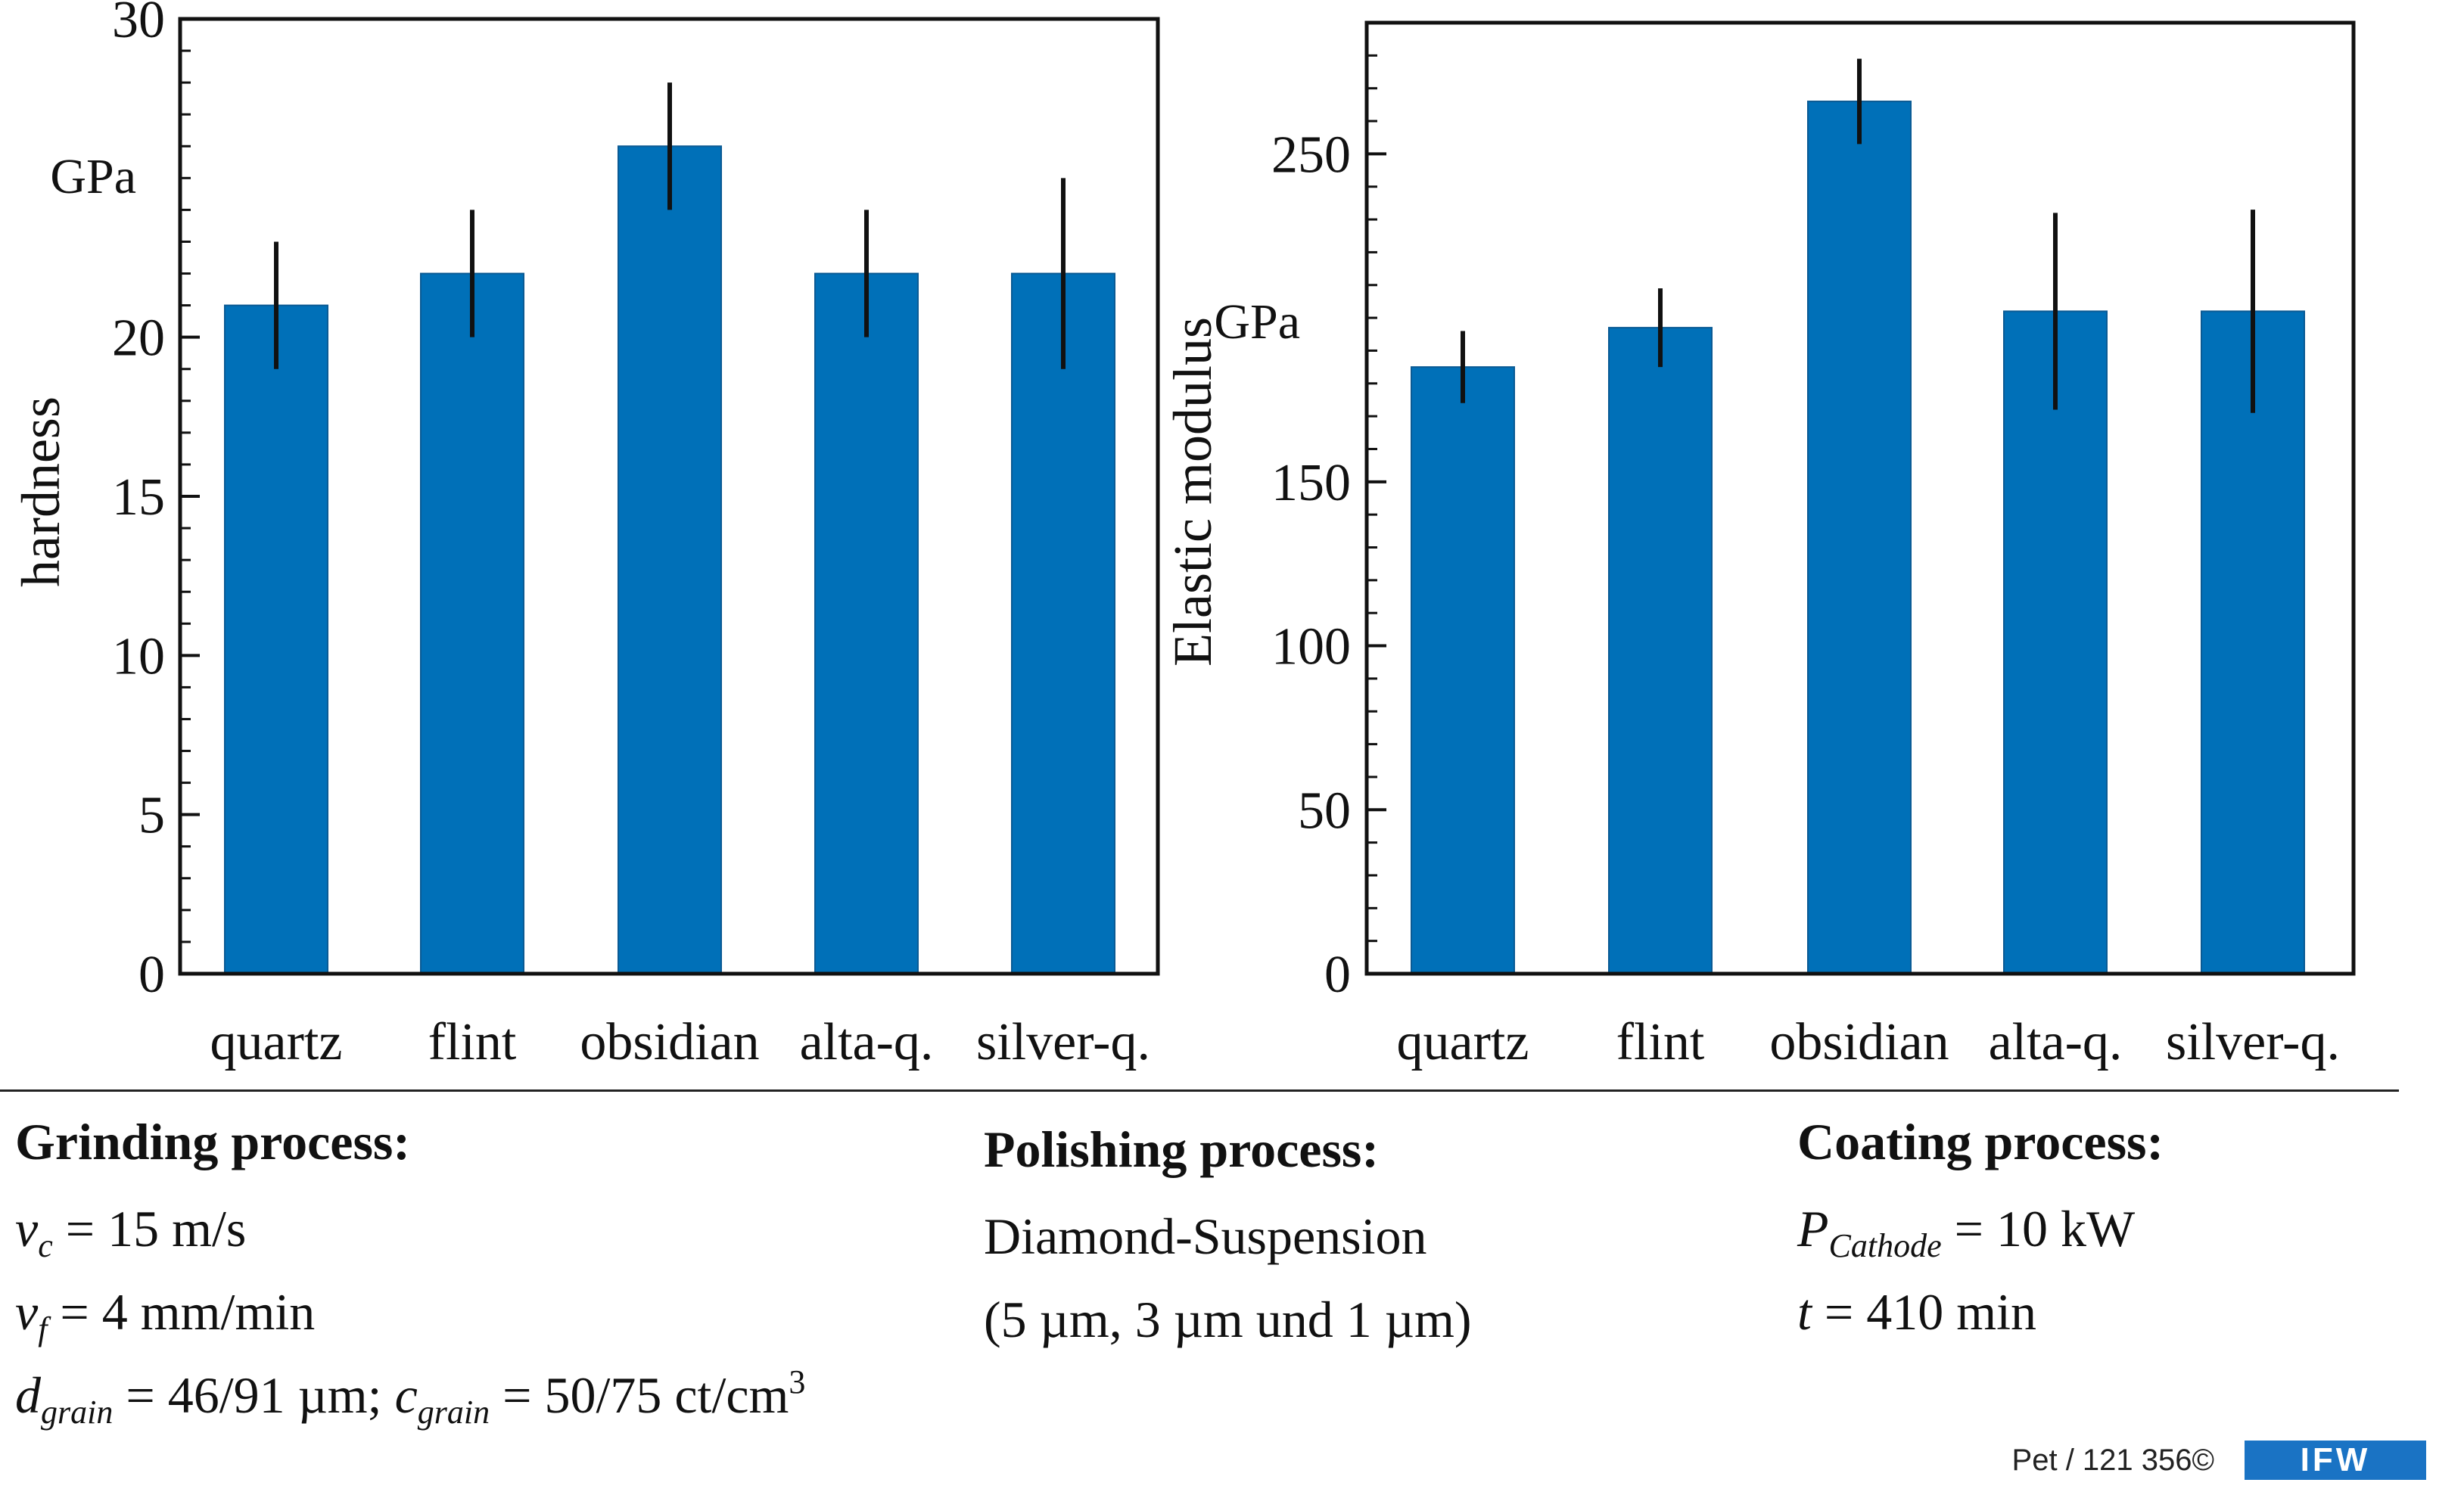 Image resolution: width=2464 pixels, height=1495 pixels. Describe the element at coordinates (43, 1328) in the screenshot. I see `vf-sub: f` at that location.